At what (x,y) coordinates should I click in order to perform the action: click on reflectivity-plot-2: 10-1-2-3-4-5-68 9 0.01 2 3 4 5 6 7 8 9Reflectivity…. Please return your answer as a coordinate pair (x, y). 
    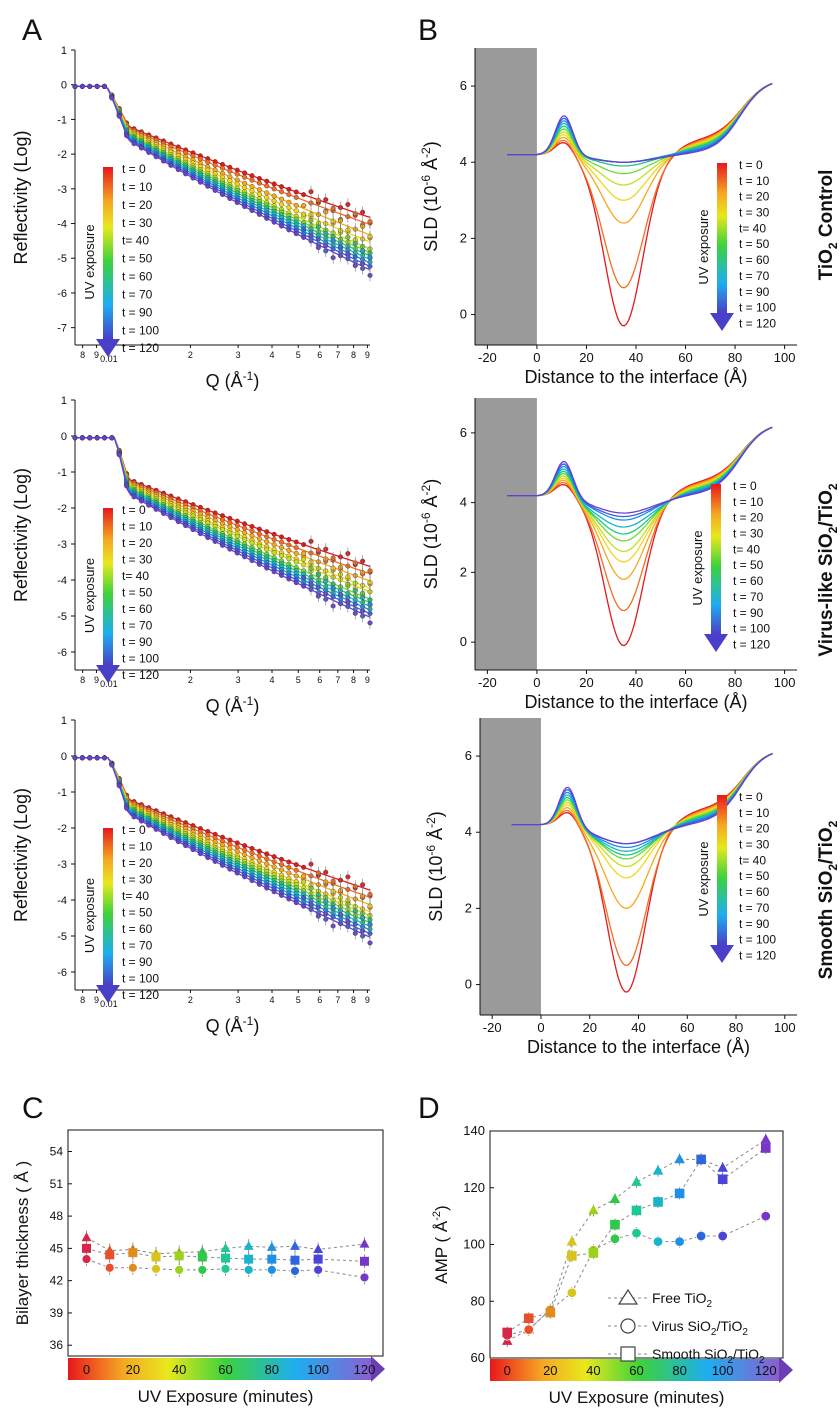
    Looking at the image, I should click on (192, 555).